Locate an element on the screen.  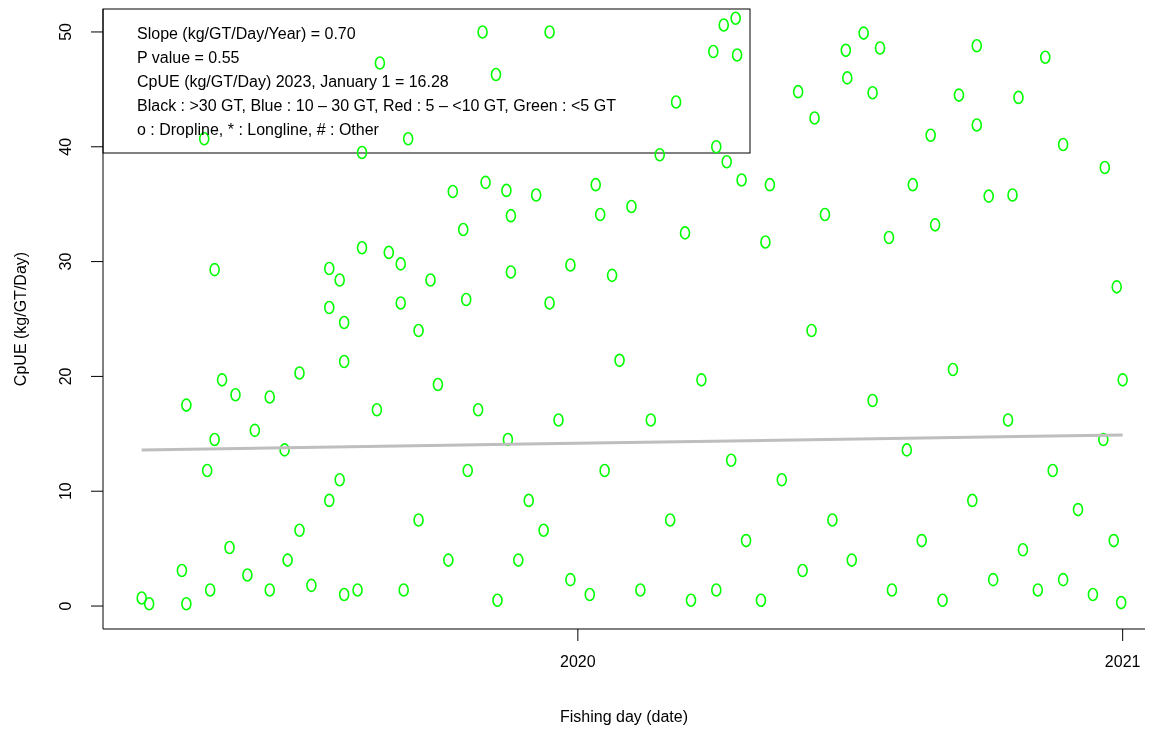
y-tick-label: 50 is located at coordinates (65, 31).